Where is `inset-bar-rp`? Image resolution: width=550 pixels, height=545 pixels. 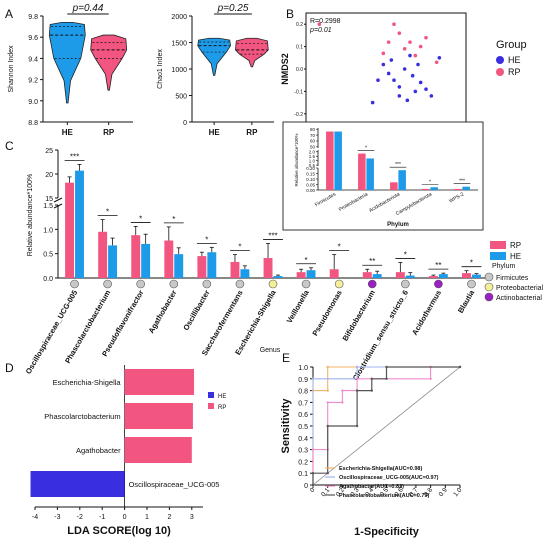 inset-bar-rp is located at coordinates (330, 160).